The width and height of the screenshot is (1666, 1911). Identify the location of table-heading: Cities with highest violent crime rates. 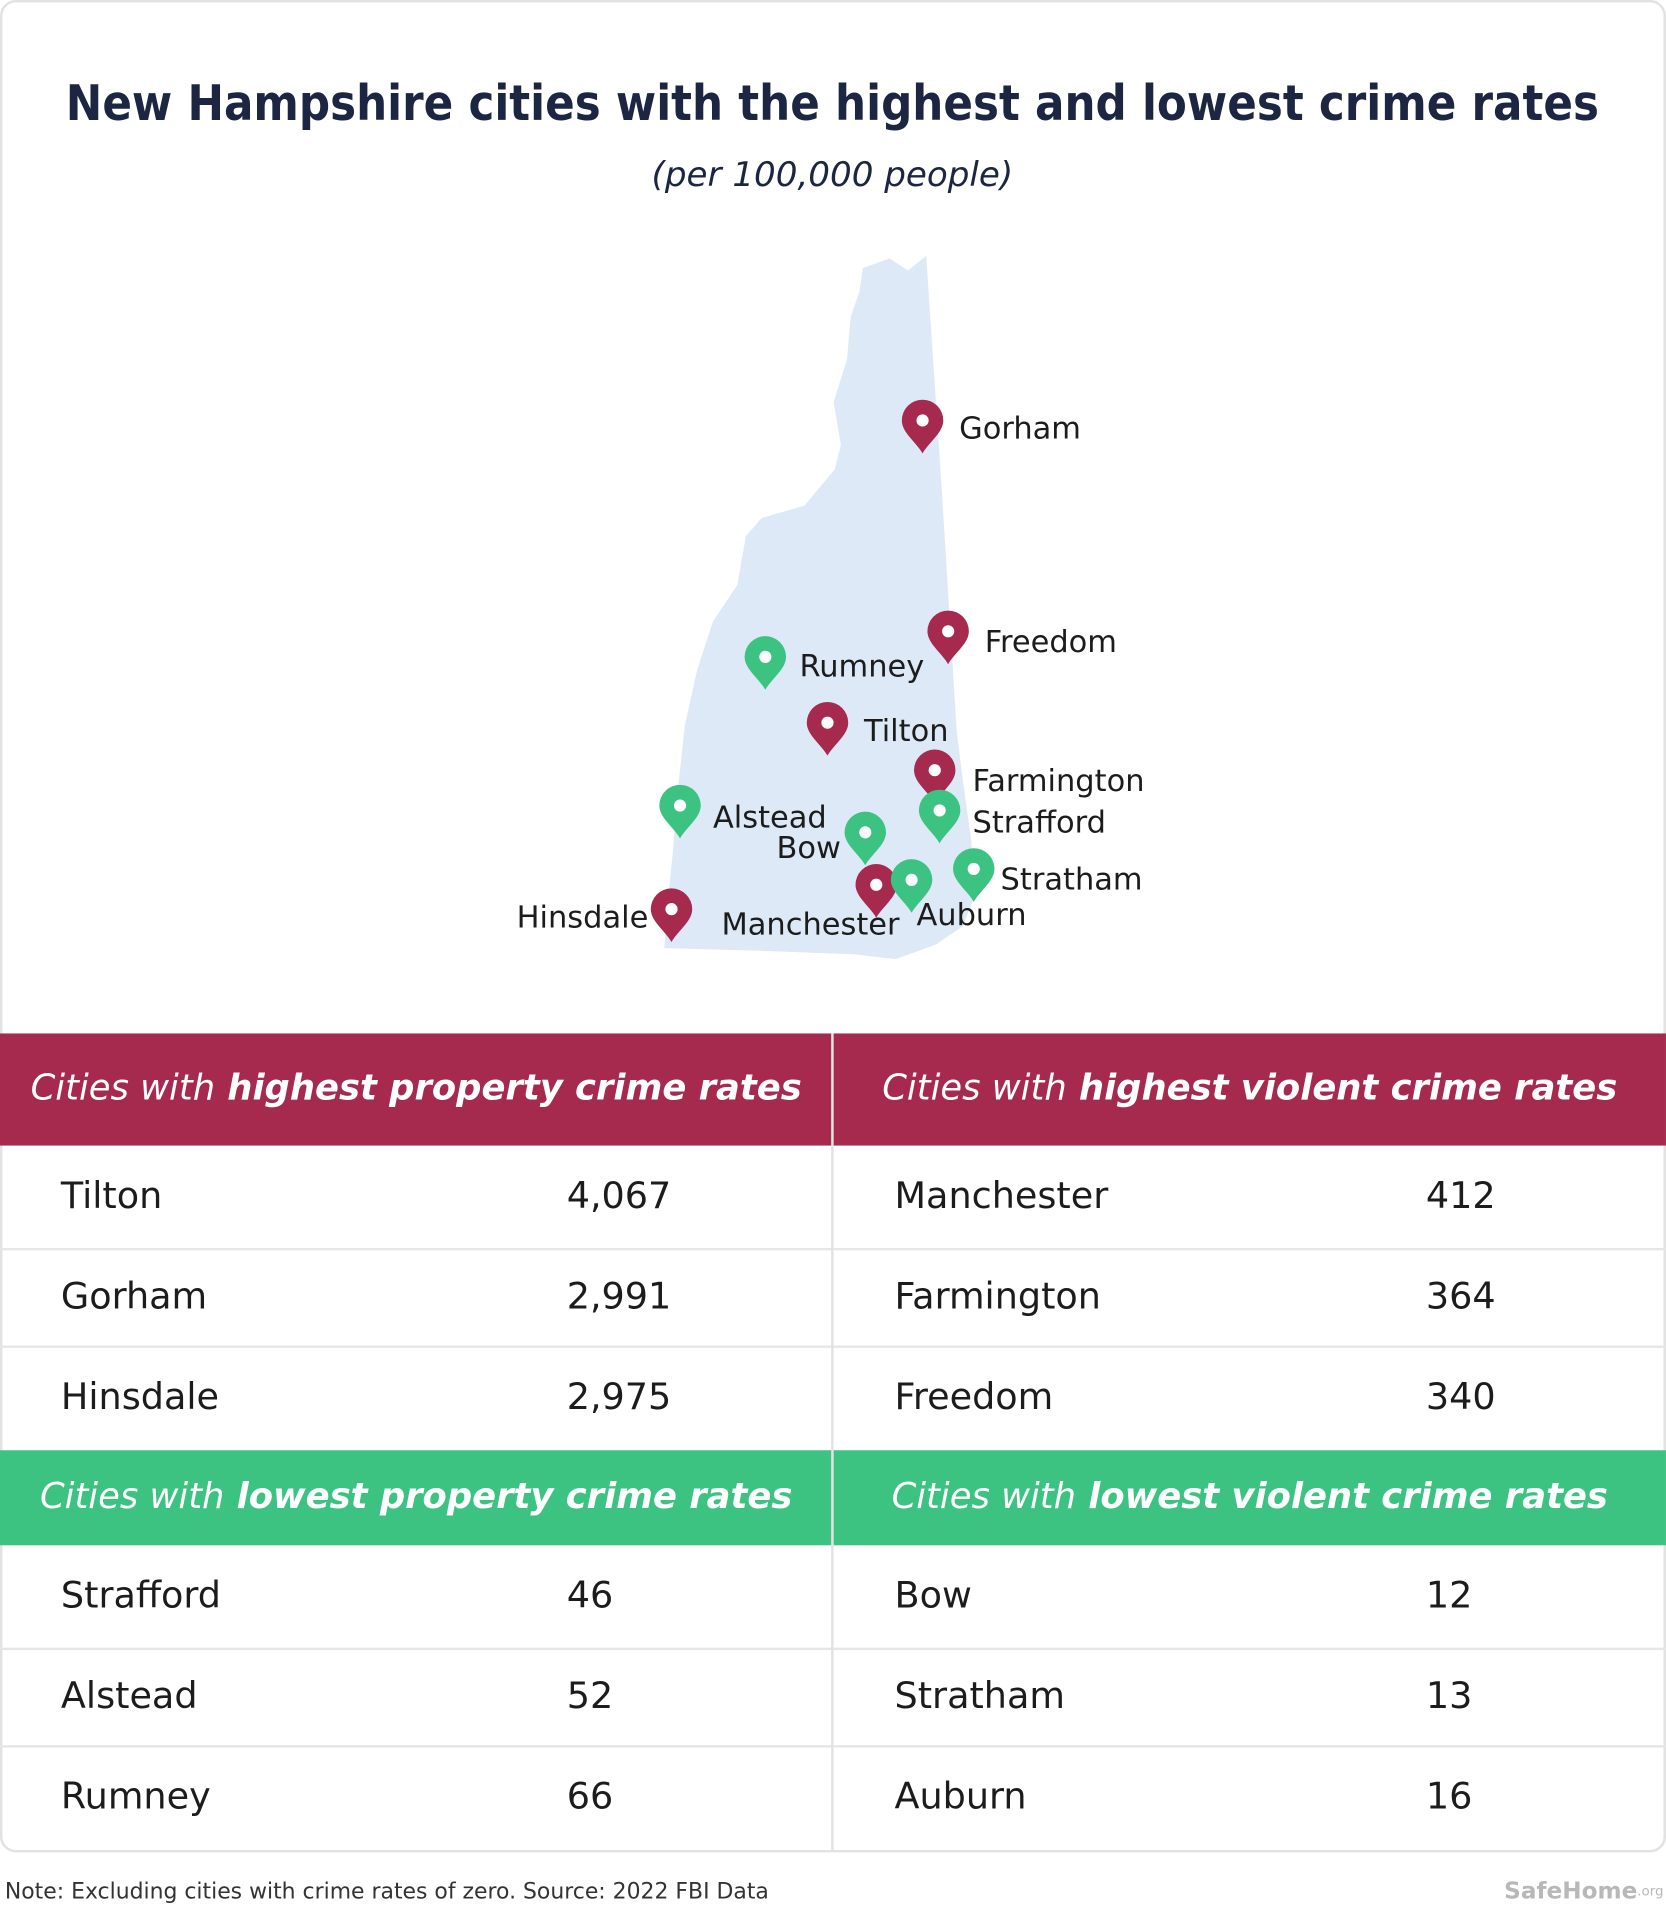
(1249, 1088).